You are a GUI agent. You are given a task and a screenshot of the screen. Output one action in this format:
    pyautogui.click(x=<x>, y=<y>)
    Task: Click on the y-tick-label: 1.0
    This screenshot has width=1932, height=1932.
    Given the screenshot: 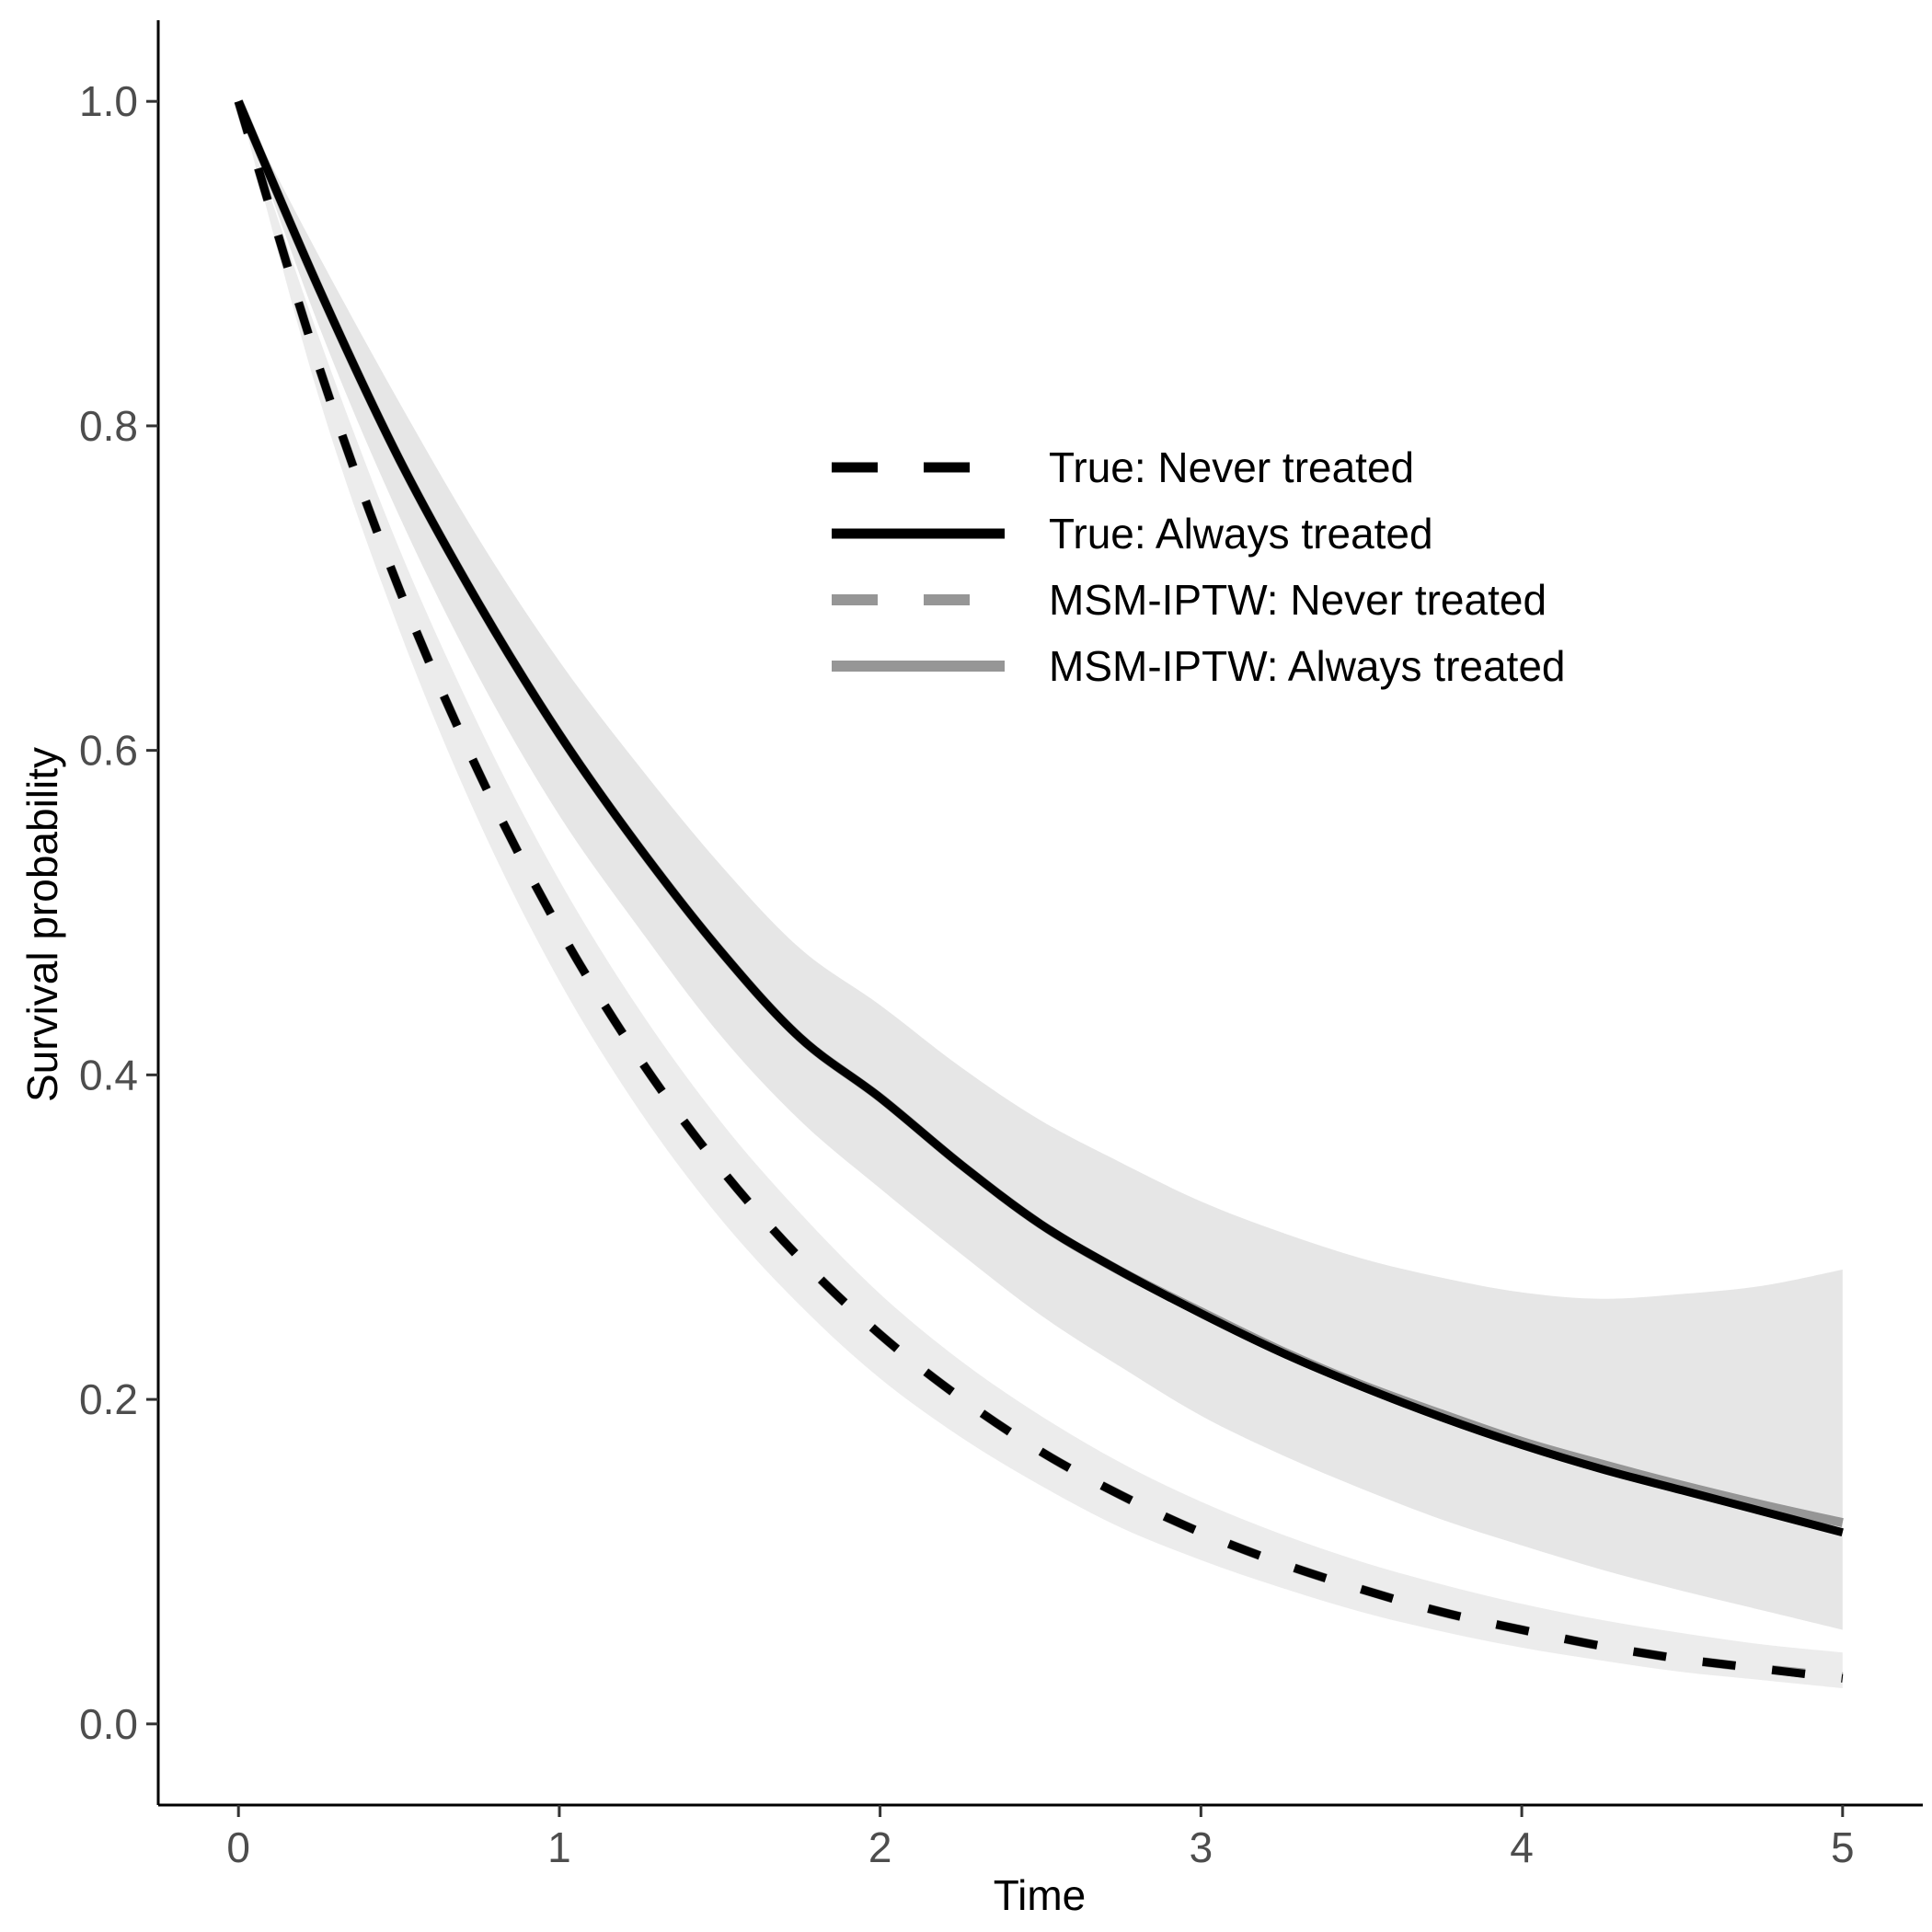 What is the action you would take?
    pyautogui.click(x=108, y=101)
    